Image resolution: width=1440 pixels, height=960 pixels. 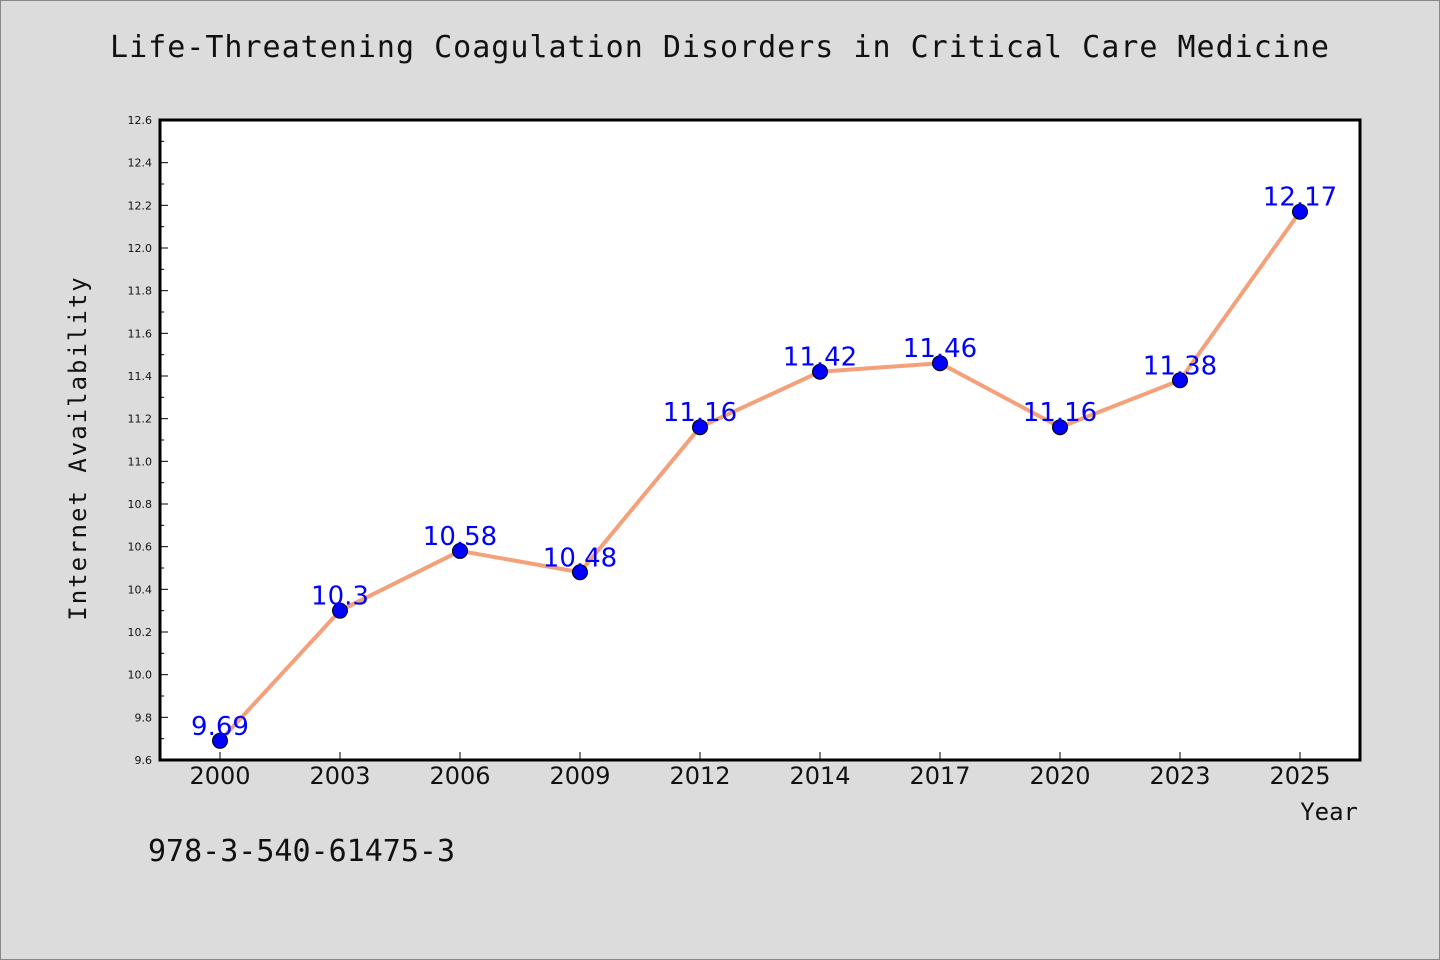 I want to click on y-axis-title: Internet Availability, so click(x=78, y=447).